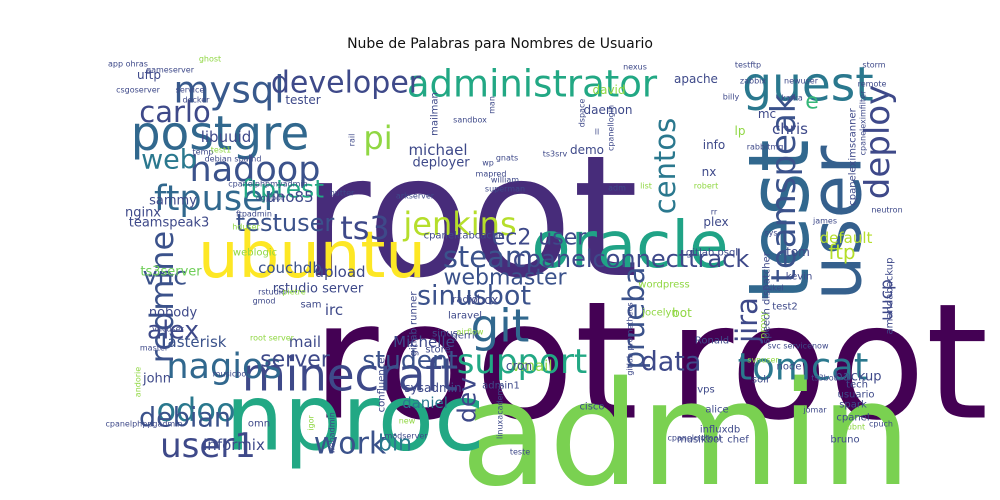 The height and width of the screenshot is (500, 1000). I want to click on word-csgoserver: csgoserver, so click(138, 90).